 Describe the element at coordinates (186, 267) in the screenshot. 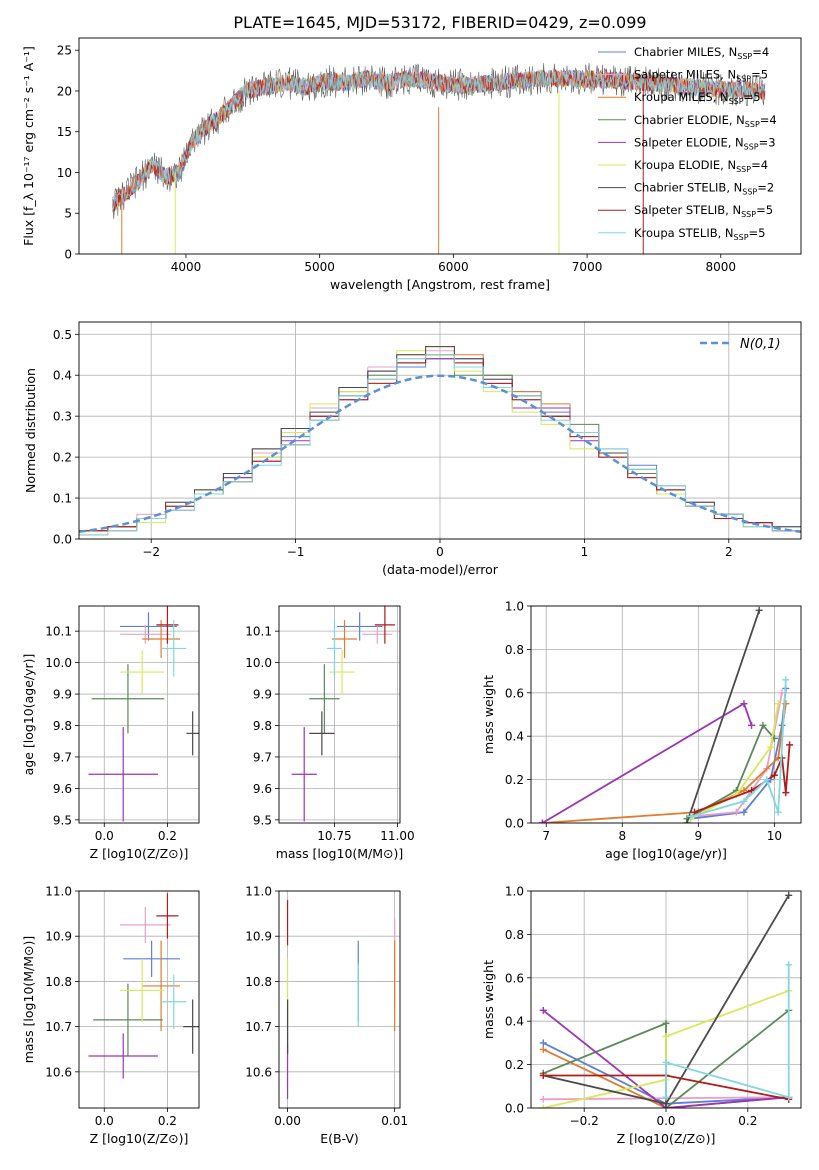

I see `x-tick-label: 4000` at that location.